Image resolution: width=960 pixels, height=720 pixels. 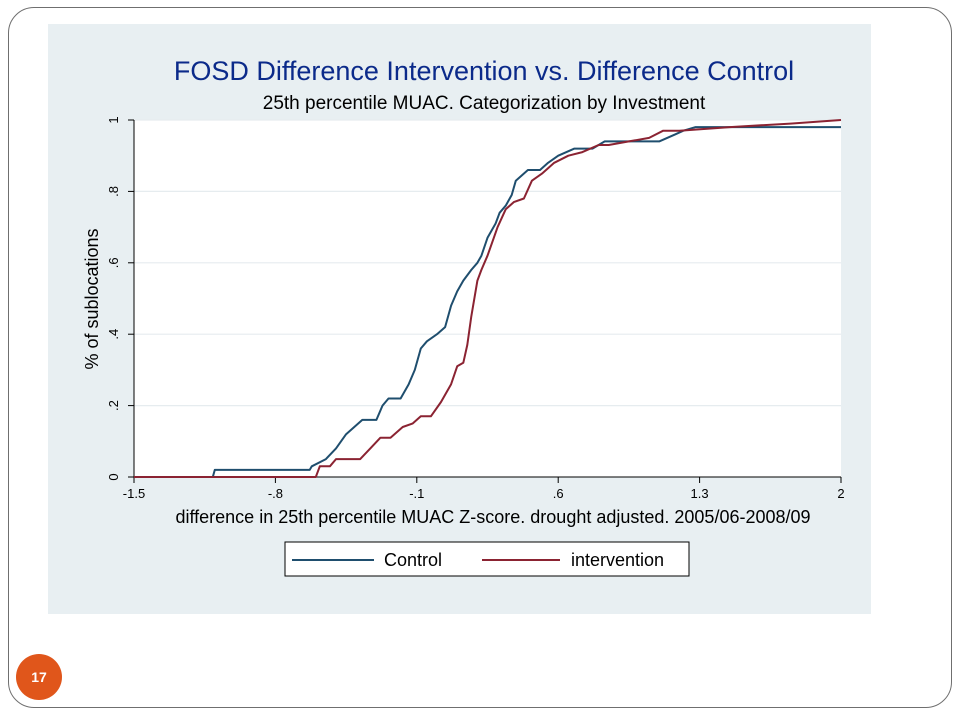 I want to click on x-tick-label-1: -.8, so click(x=275, y=493).